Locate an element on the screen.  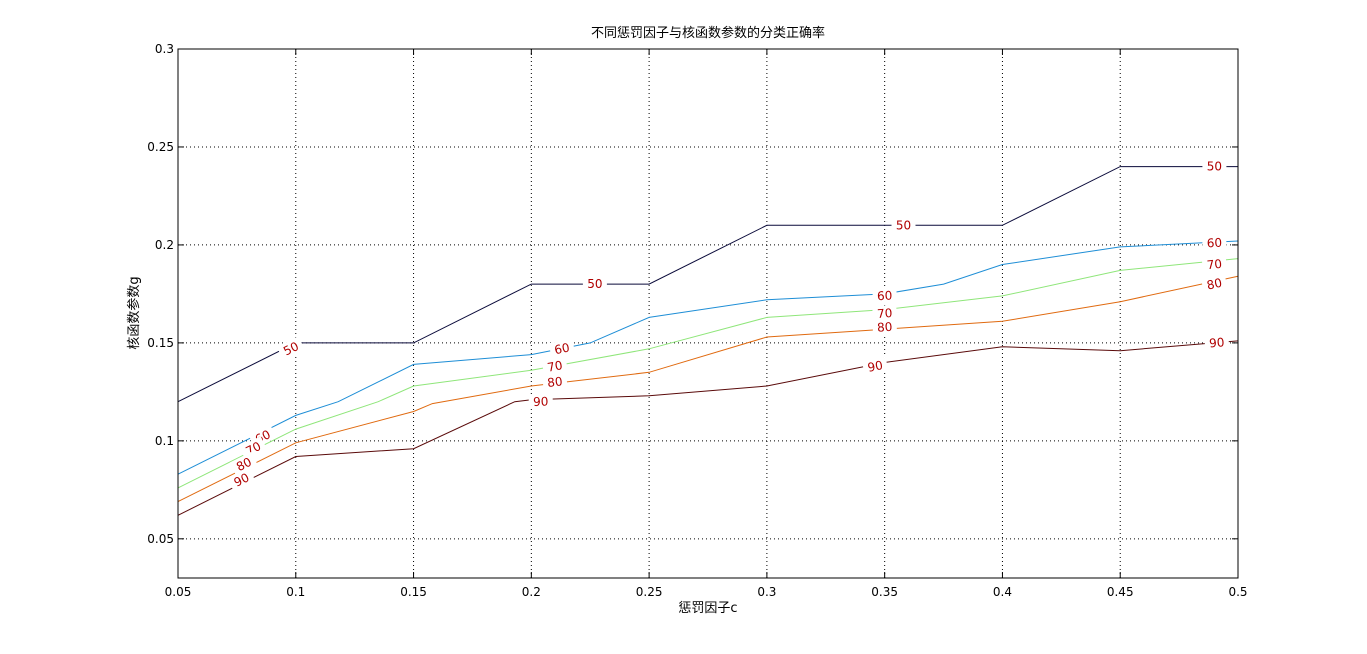
x-tick-label: 0.1 is located at coordinates (295, 592).